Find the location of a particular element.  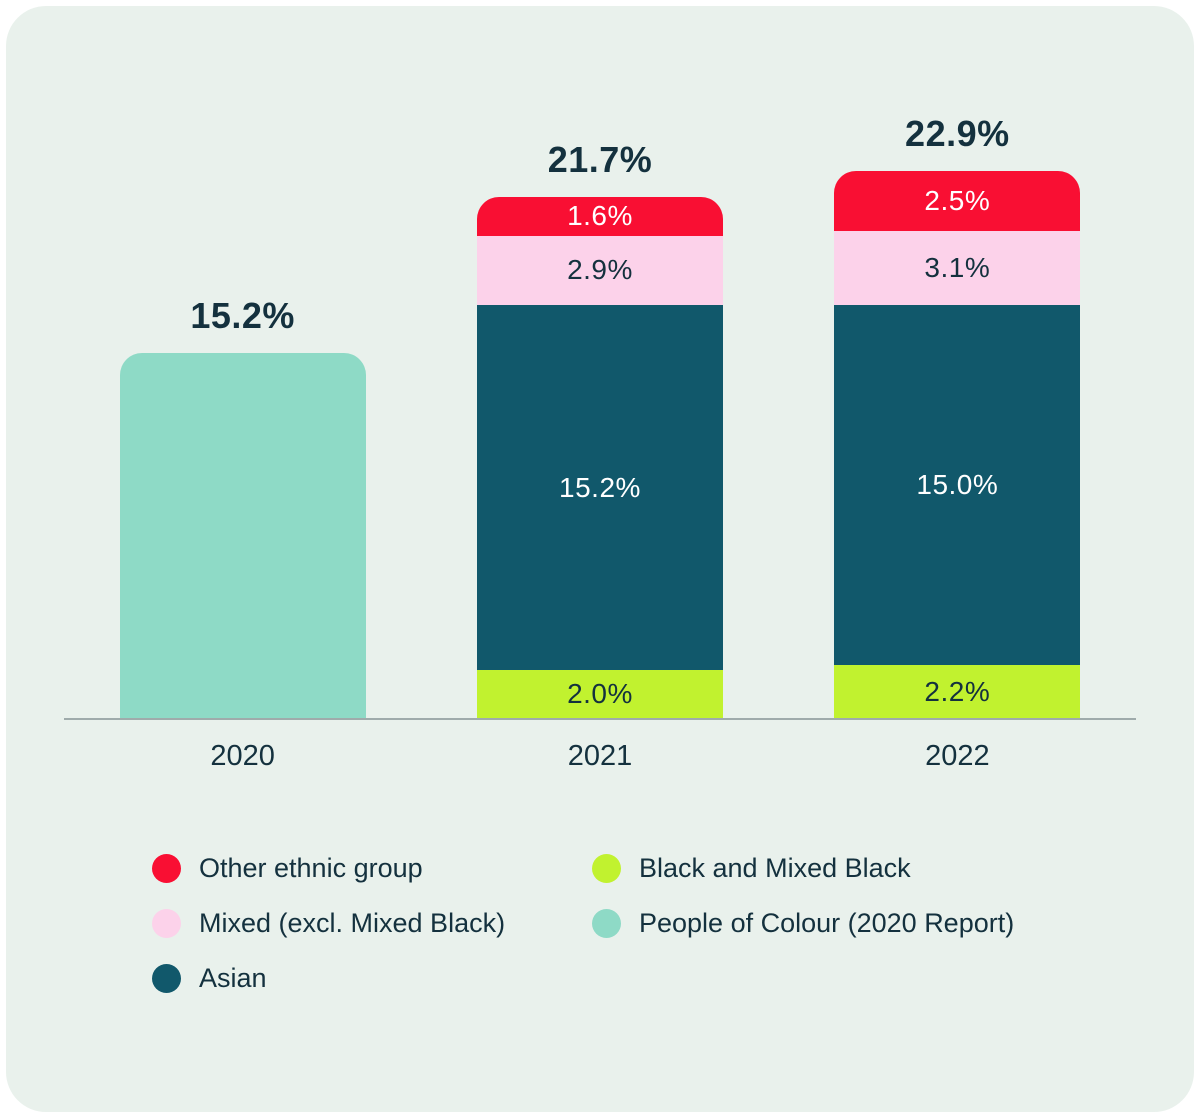

segment-value-label: 1.6% is located at coordinates (600, 216).